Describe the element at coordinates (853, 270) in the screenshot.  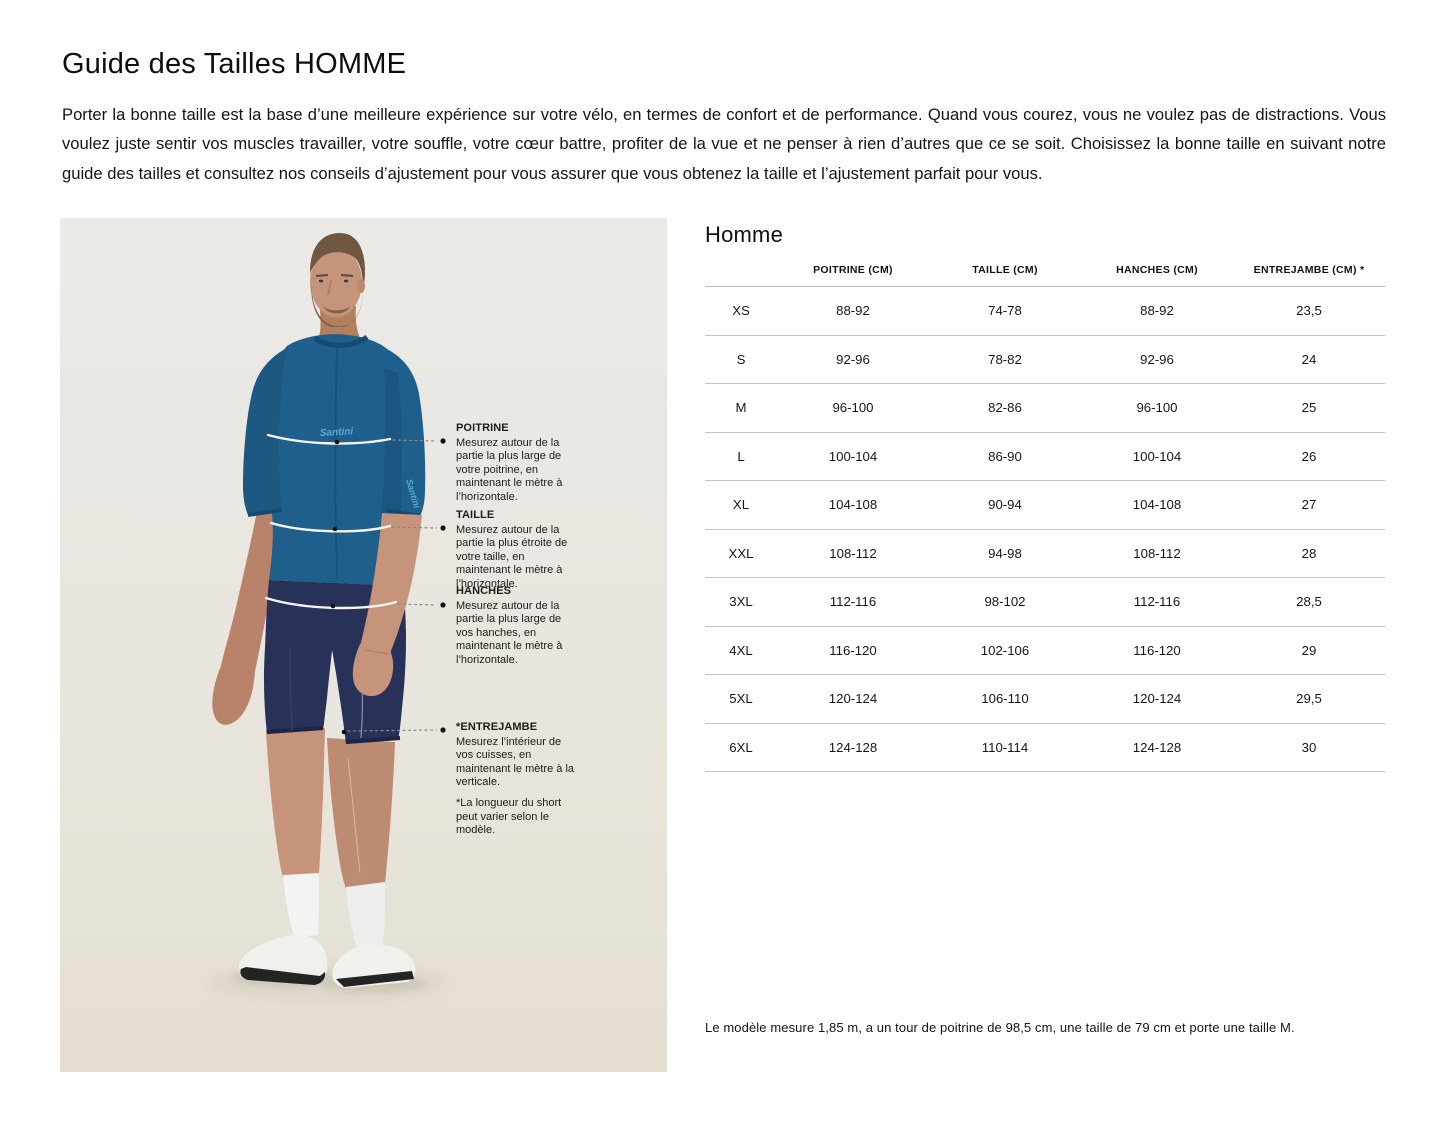
I see `header-poitrine: POITRINE (CM)` at that location.